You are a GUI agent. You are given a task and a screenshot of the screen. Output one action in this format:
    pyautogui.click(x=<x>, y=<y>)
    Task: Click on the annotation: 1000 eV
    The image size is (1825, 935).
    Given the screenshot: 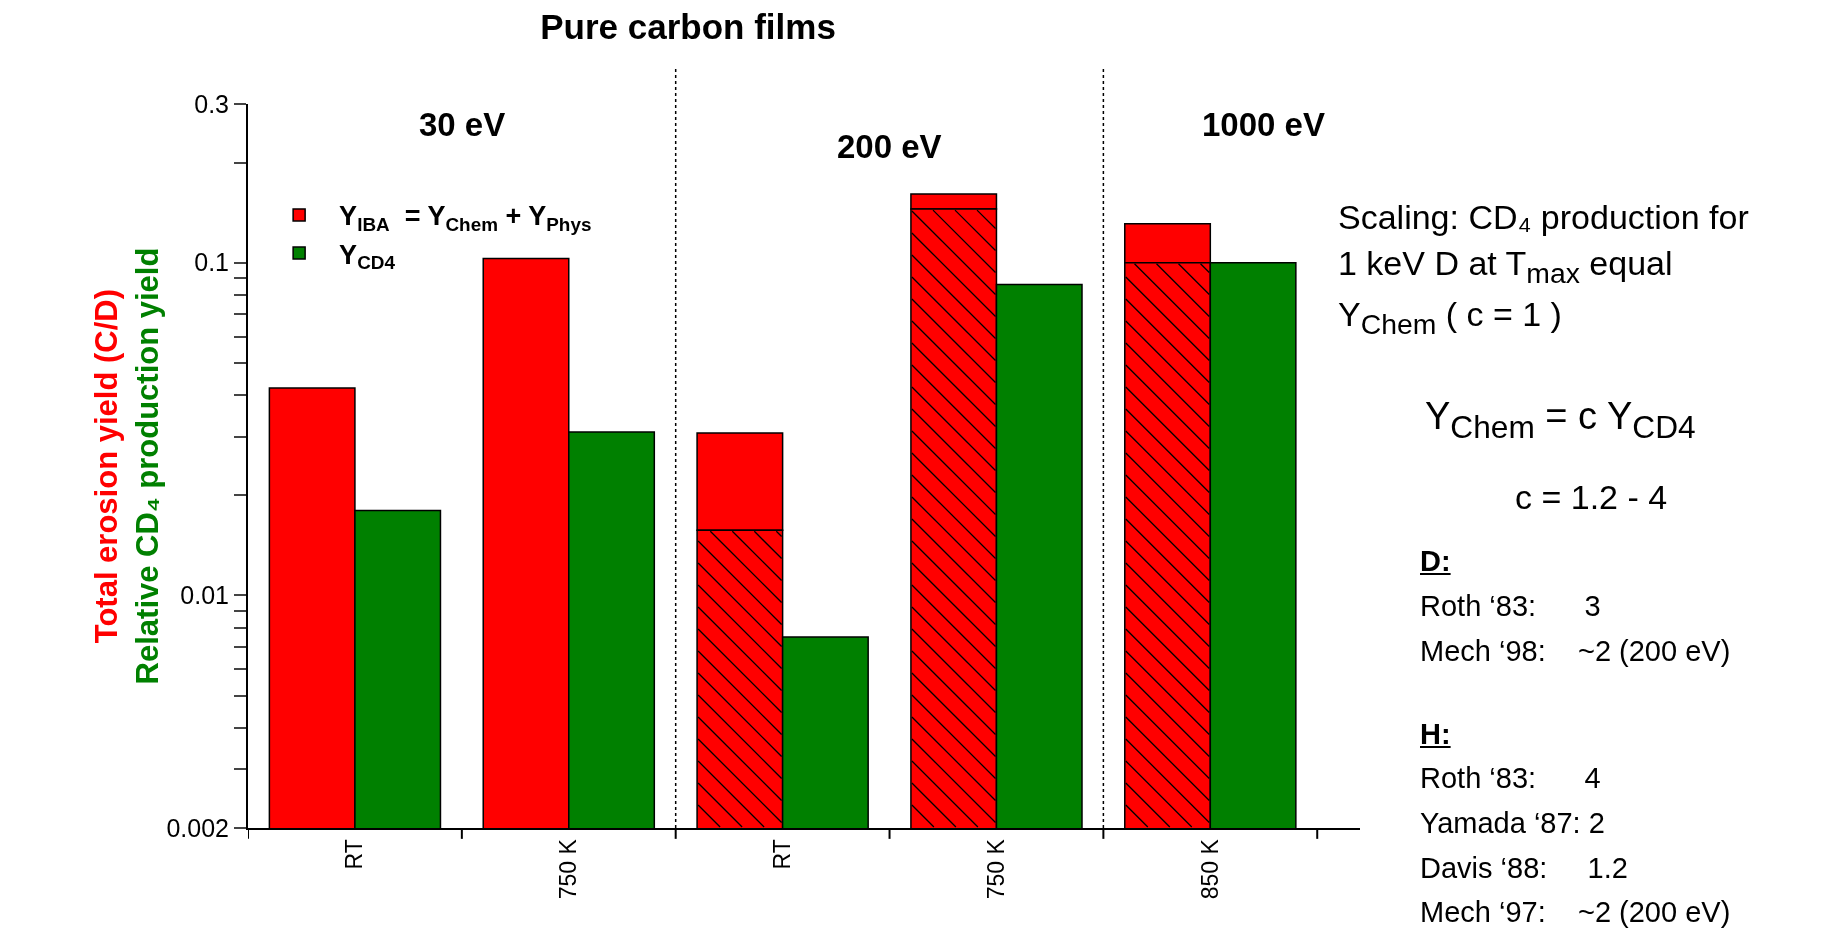 What is the action you would take?
    pyautogui.click(x=1263, y=124)
    